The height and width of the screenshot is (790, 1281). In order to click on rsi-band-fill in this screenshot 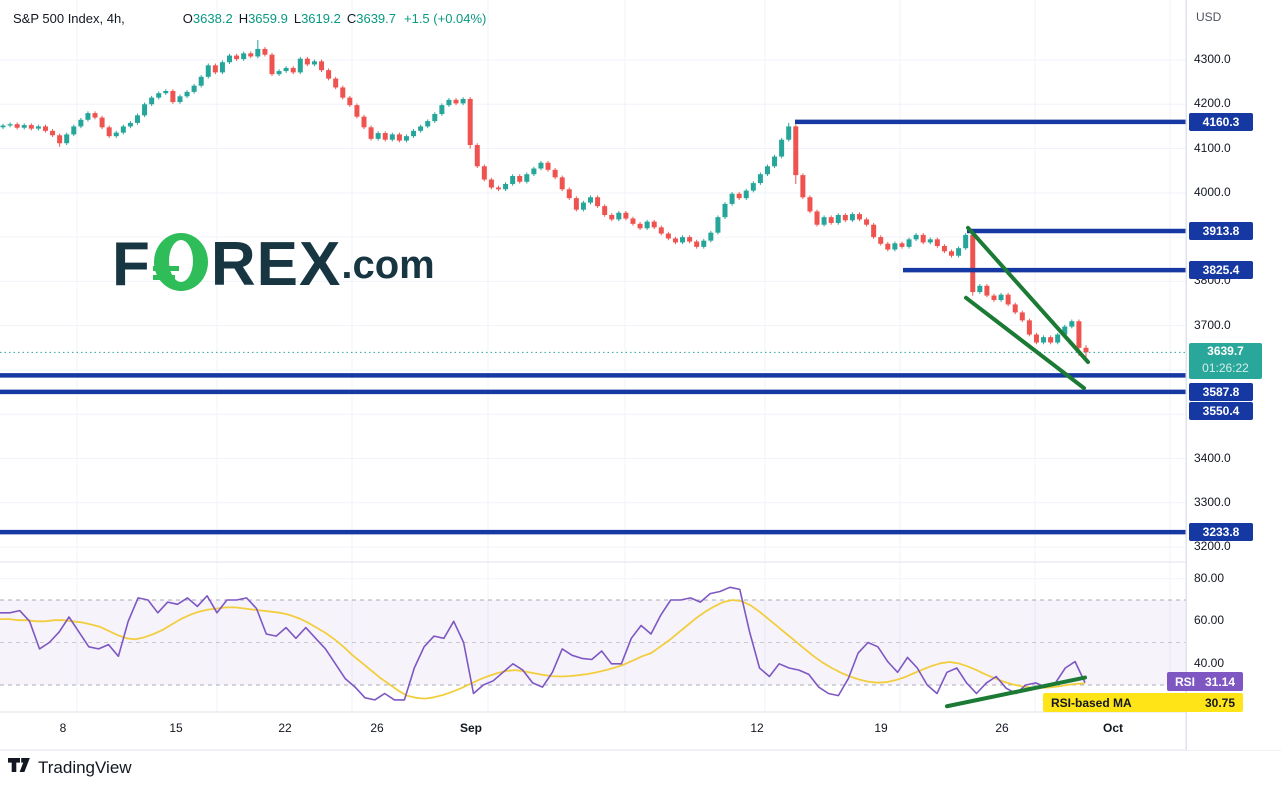, I will do `click(593, 642)`.